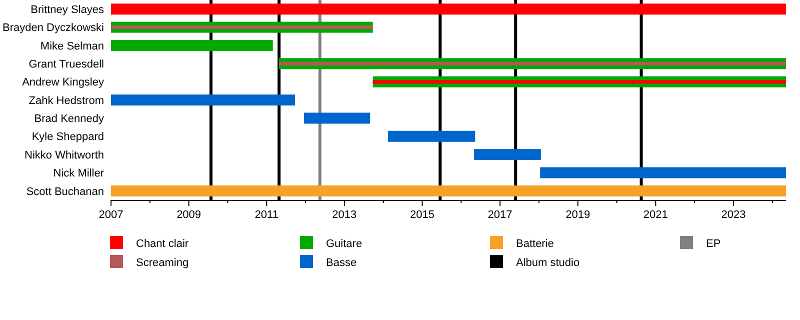 This screenshot has height=320, width=800. I want to click on x-tick-label: 2009, so click(189, 215).